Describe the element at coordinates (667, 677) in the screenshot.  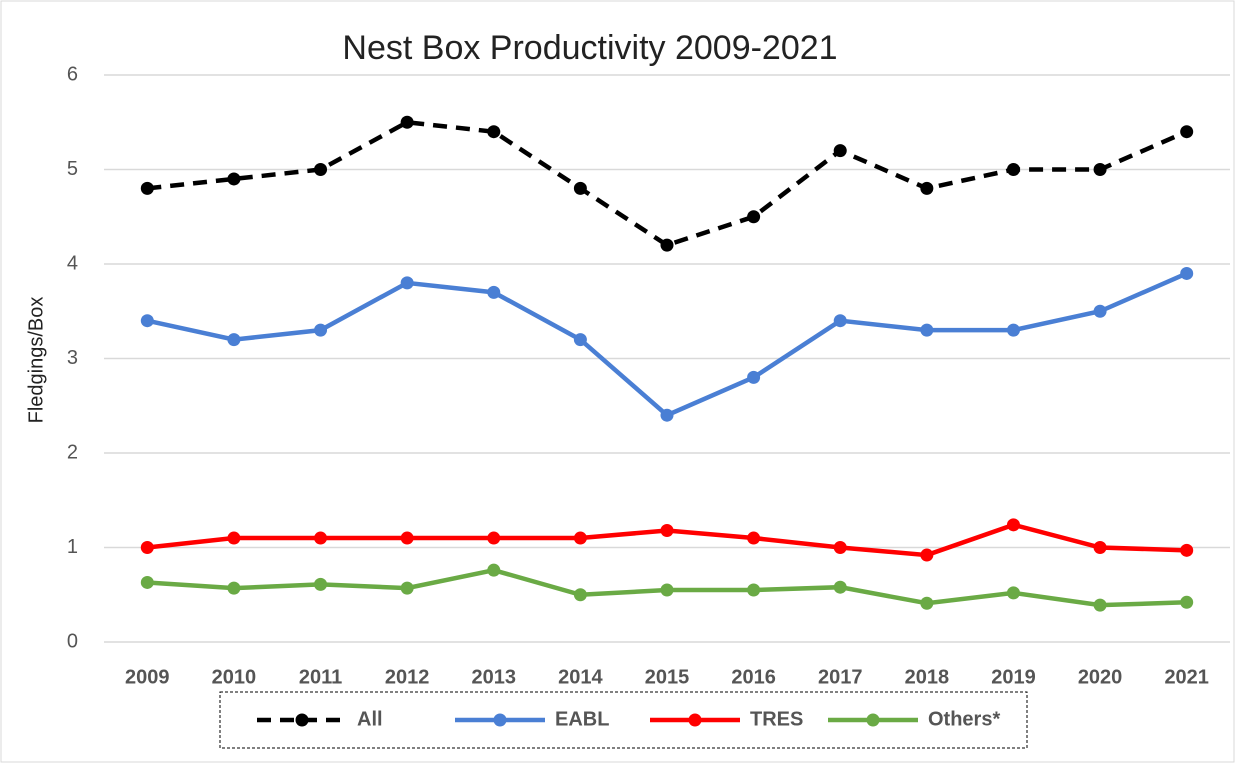
I see `x-tick-label: 2015` at that location.